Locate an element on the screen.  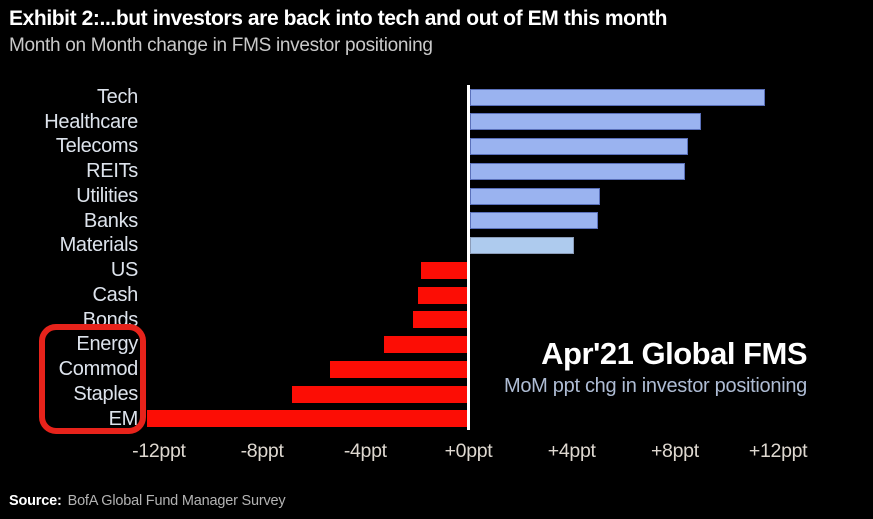
source-text: BofA Global Fund Manager Survey is located at coordinates (176, 501).